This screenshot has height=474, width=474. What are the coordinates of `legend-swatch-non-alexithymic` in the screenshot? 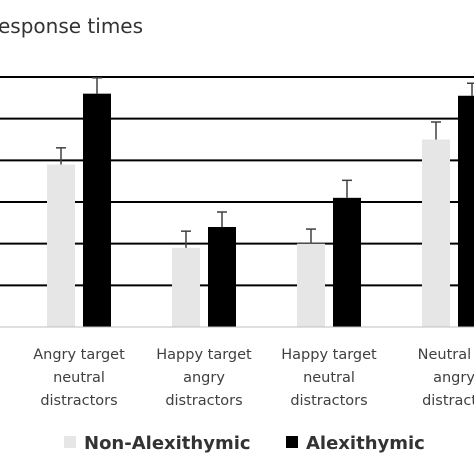 It's located at (70, 442).